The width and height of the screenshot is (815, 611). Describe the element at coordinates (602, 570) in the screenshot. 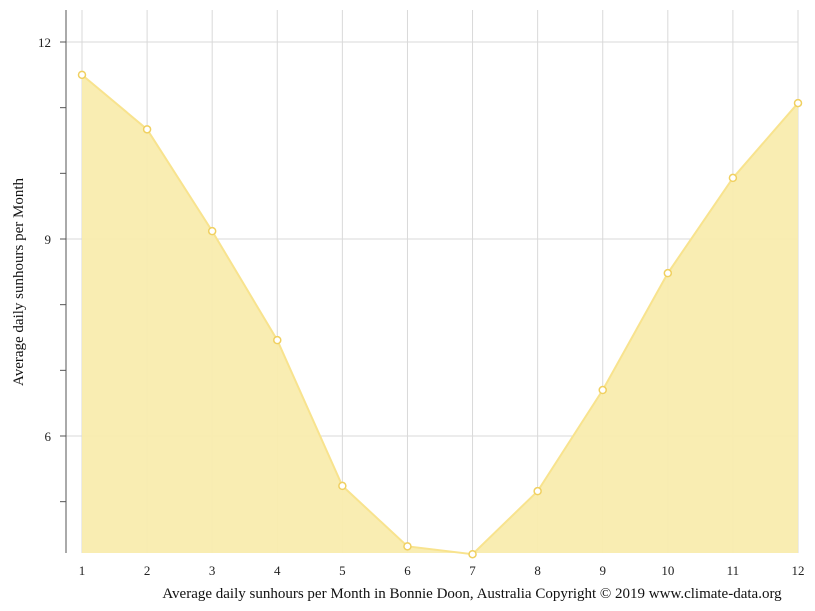

I see `x-tick-label: 9` at that location.